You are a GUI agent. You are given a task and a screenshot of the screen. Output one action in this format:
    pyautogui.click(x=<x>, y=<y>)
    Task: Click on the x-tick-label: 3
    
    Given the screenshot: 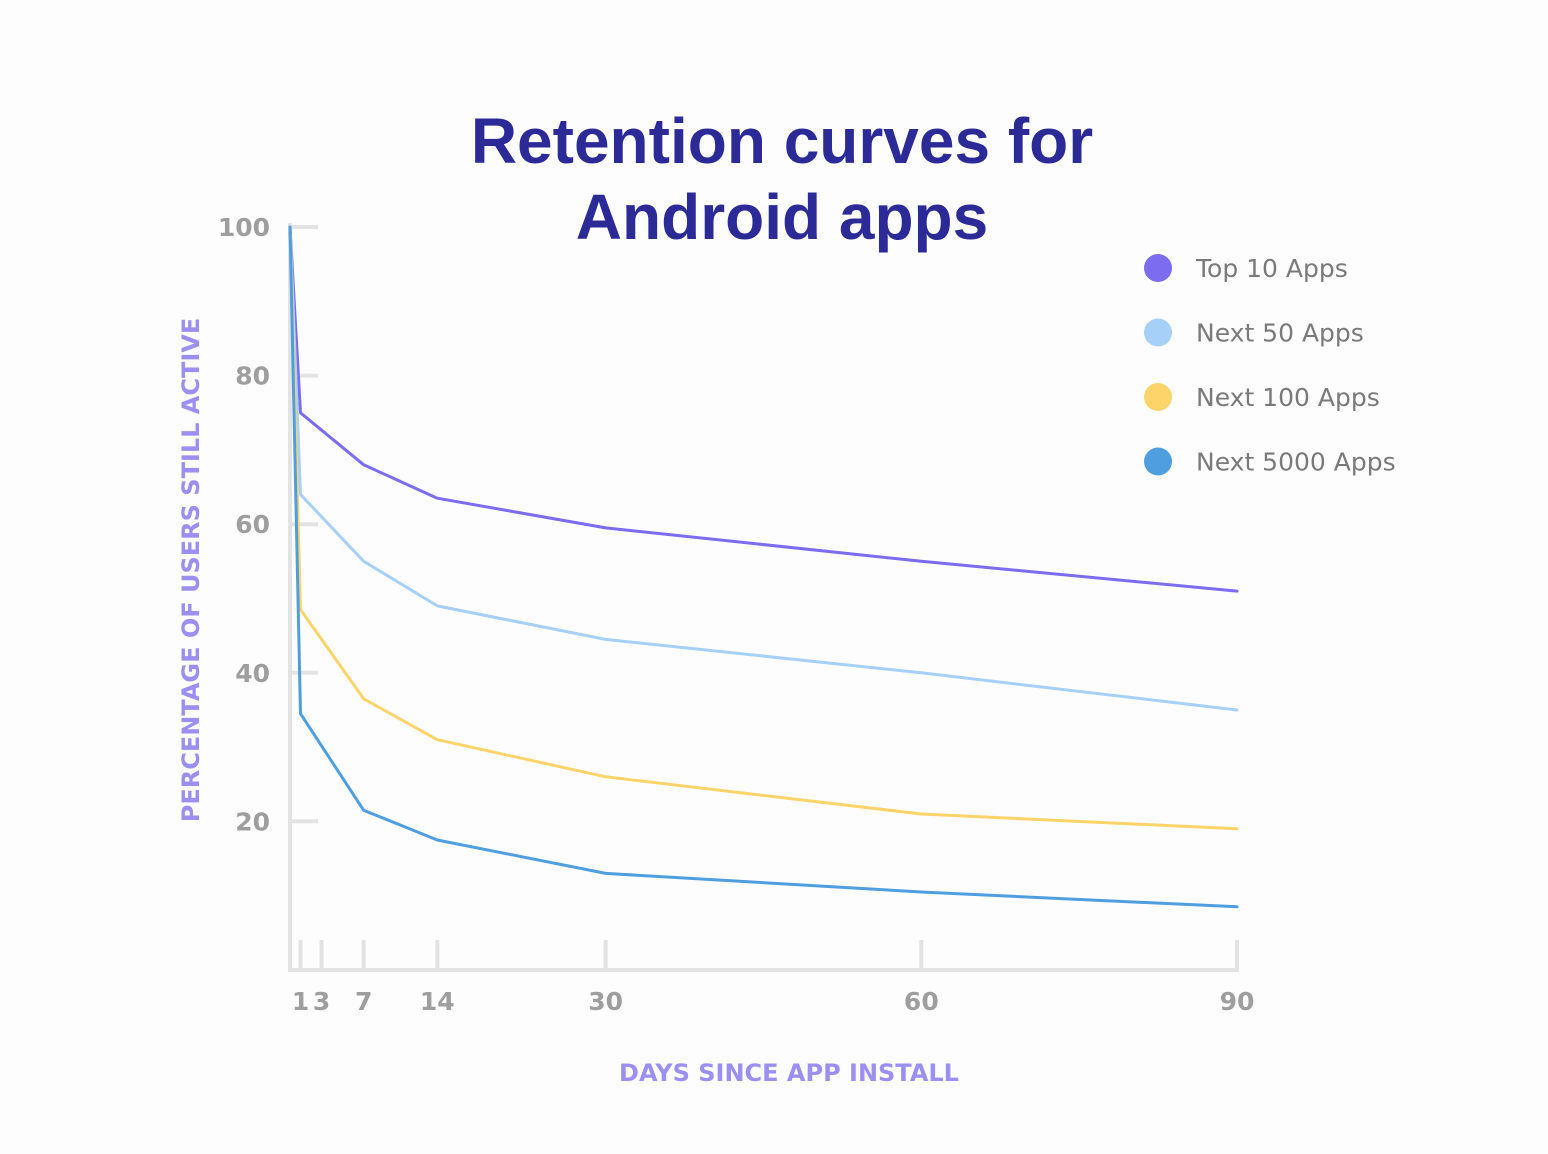 What is the action you would take?
    pyautogui.click(x=321, y=1001)
    